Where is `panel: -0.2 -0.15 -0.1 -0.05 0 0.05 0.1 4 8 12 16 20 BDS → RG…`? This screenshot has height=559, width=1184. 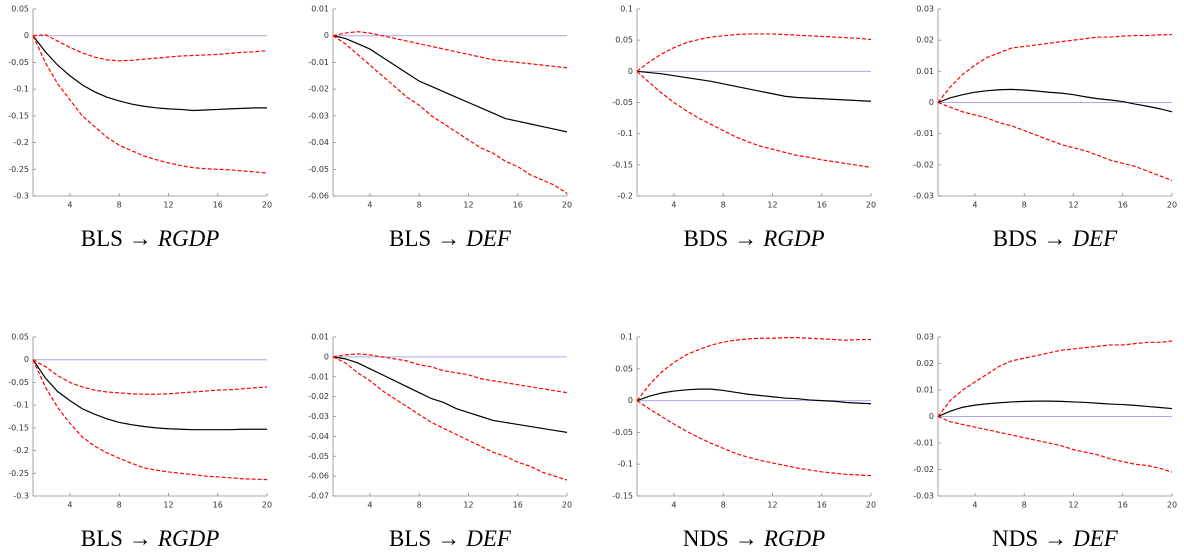
panel: -0.2 -0.15 -0.1 -0.05 0 0.05 0.1 4 8 12 16 20 BDS → RG… is located at coordinates (744, 128).